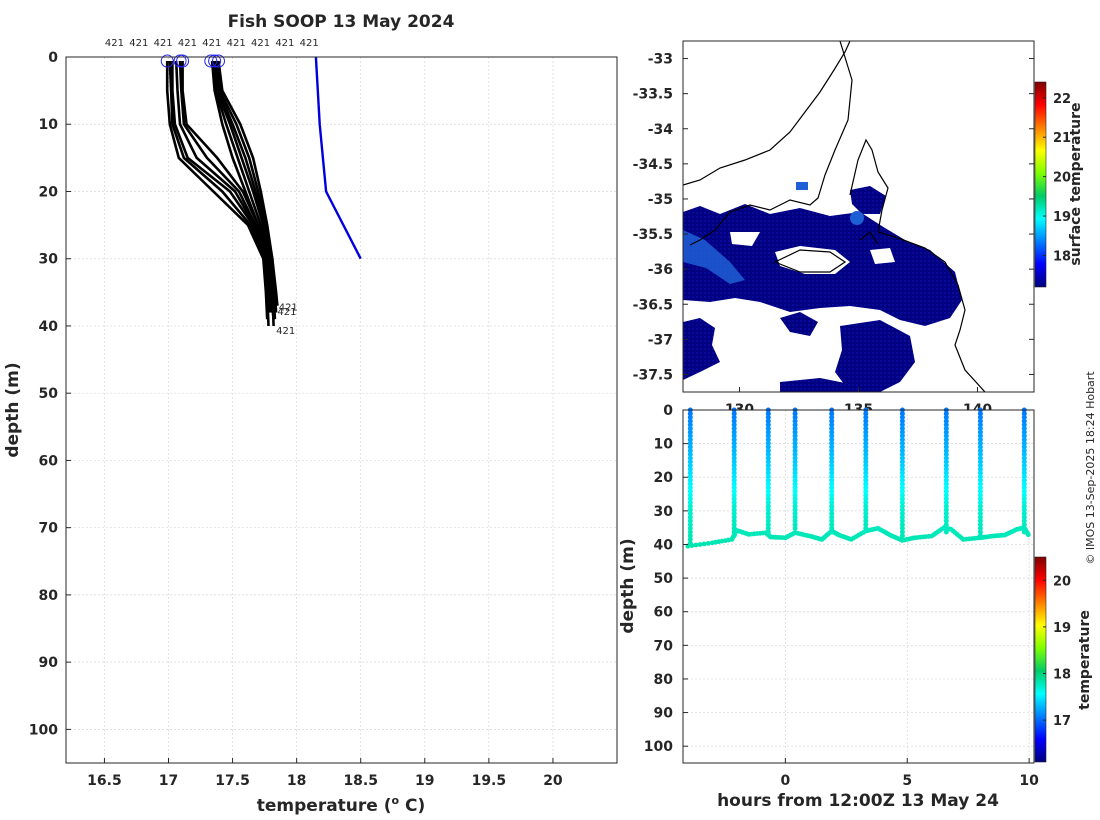  I want to click on time-depth-x-axis-label: hours from 12:00Z 13 May 24, so click(858, 801).